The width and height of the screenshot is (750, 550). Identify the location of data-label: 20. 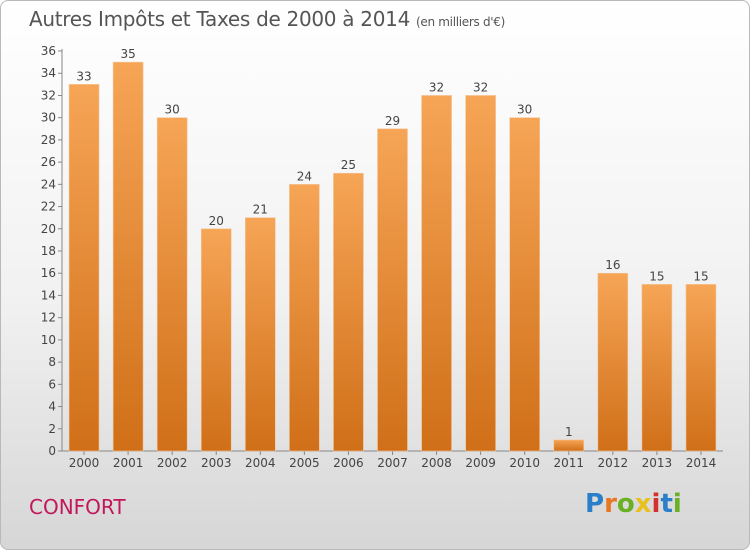
(216, 221).